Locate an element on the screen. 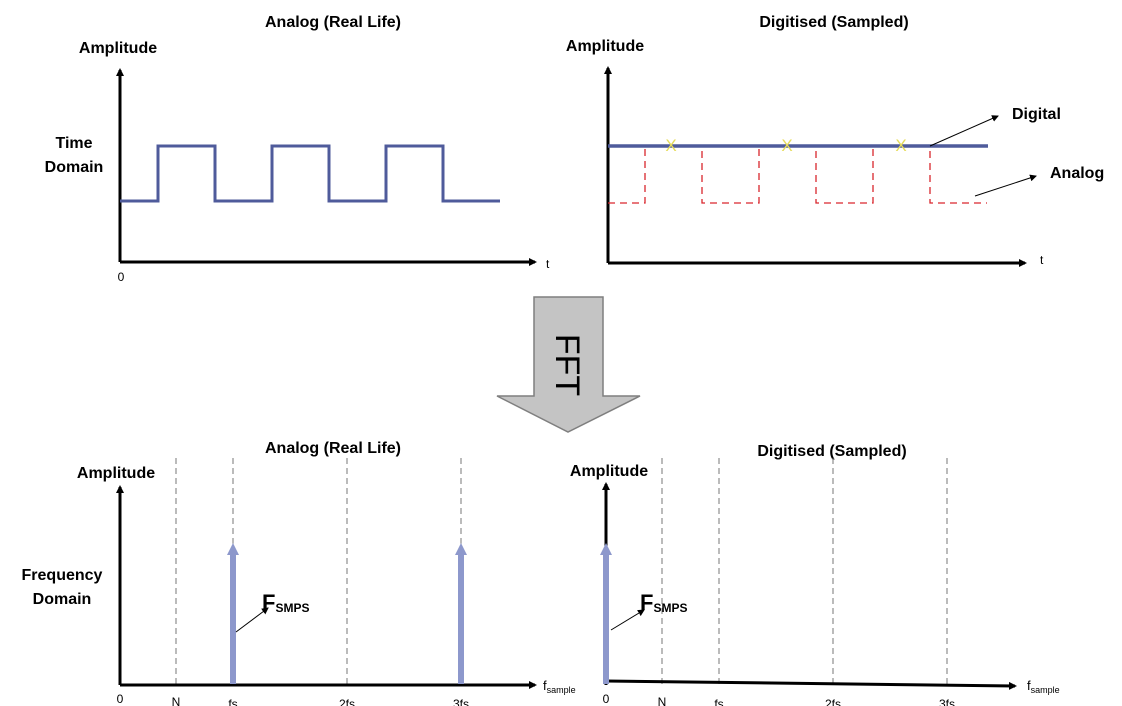 The image size is (1122, 706). row-label-line1: Frequency is located at coordinates (62, 575).